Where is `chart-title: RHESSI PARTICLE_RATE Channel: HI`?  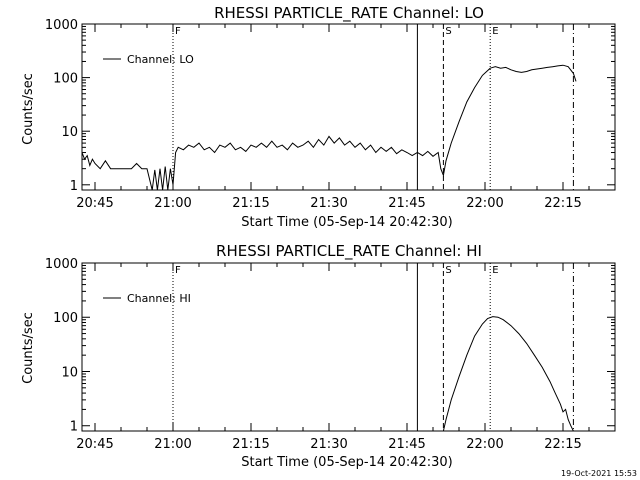
chart-title: RHESSI PARTICLE_RATE Channel: HI is located at coordinates (349, 251).